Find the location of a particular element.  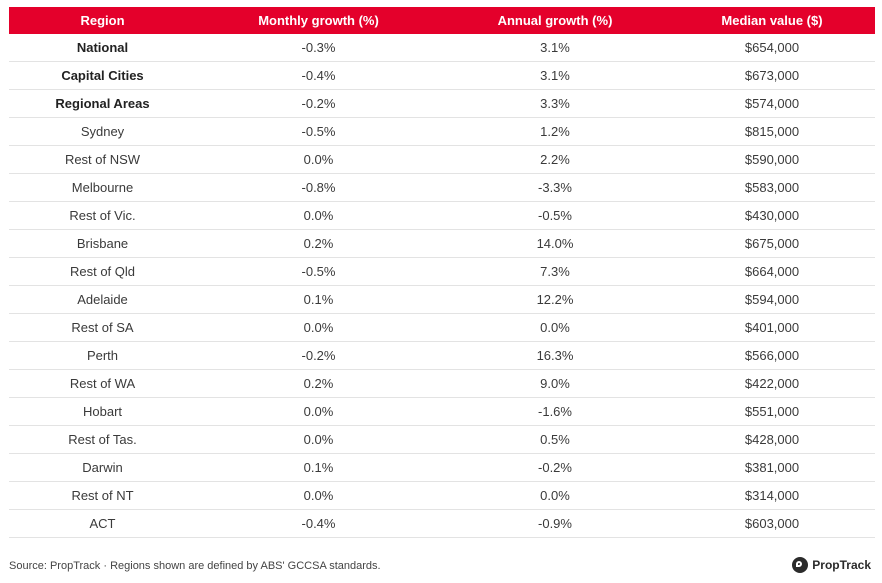

cell-region: Rest of WA is located at coordinates (102, 383).